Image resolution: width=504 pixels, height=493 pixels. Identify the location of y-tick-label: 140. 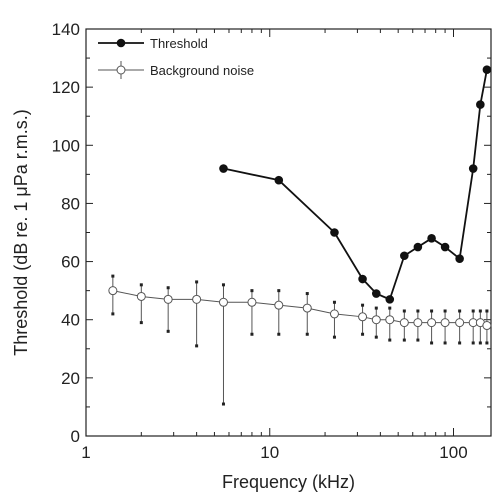
(66, 29).